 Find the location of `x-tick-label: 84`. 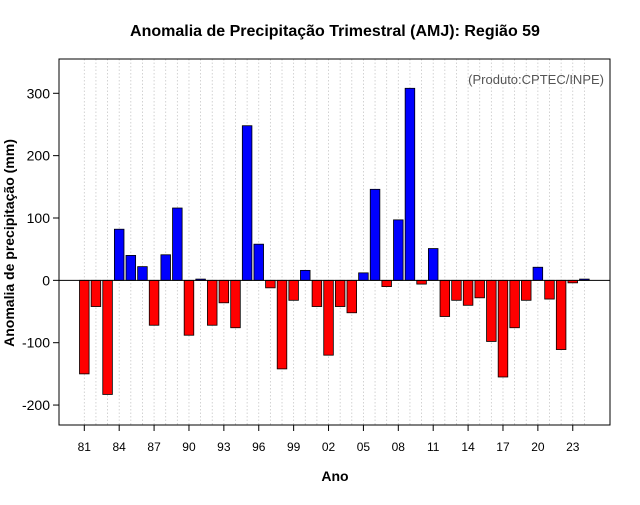

x-tick-label: 84 is located at coordinates (120, 447).